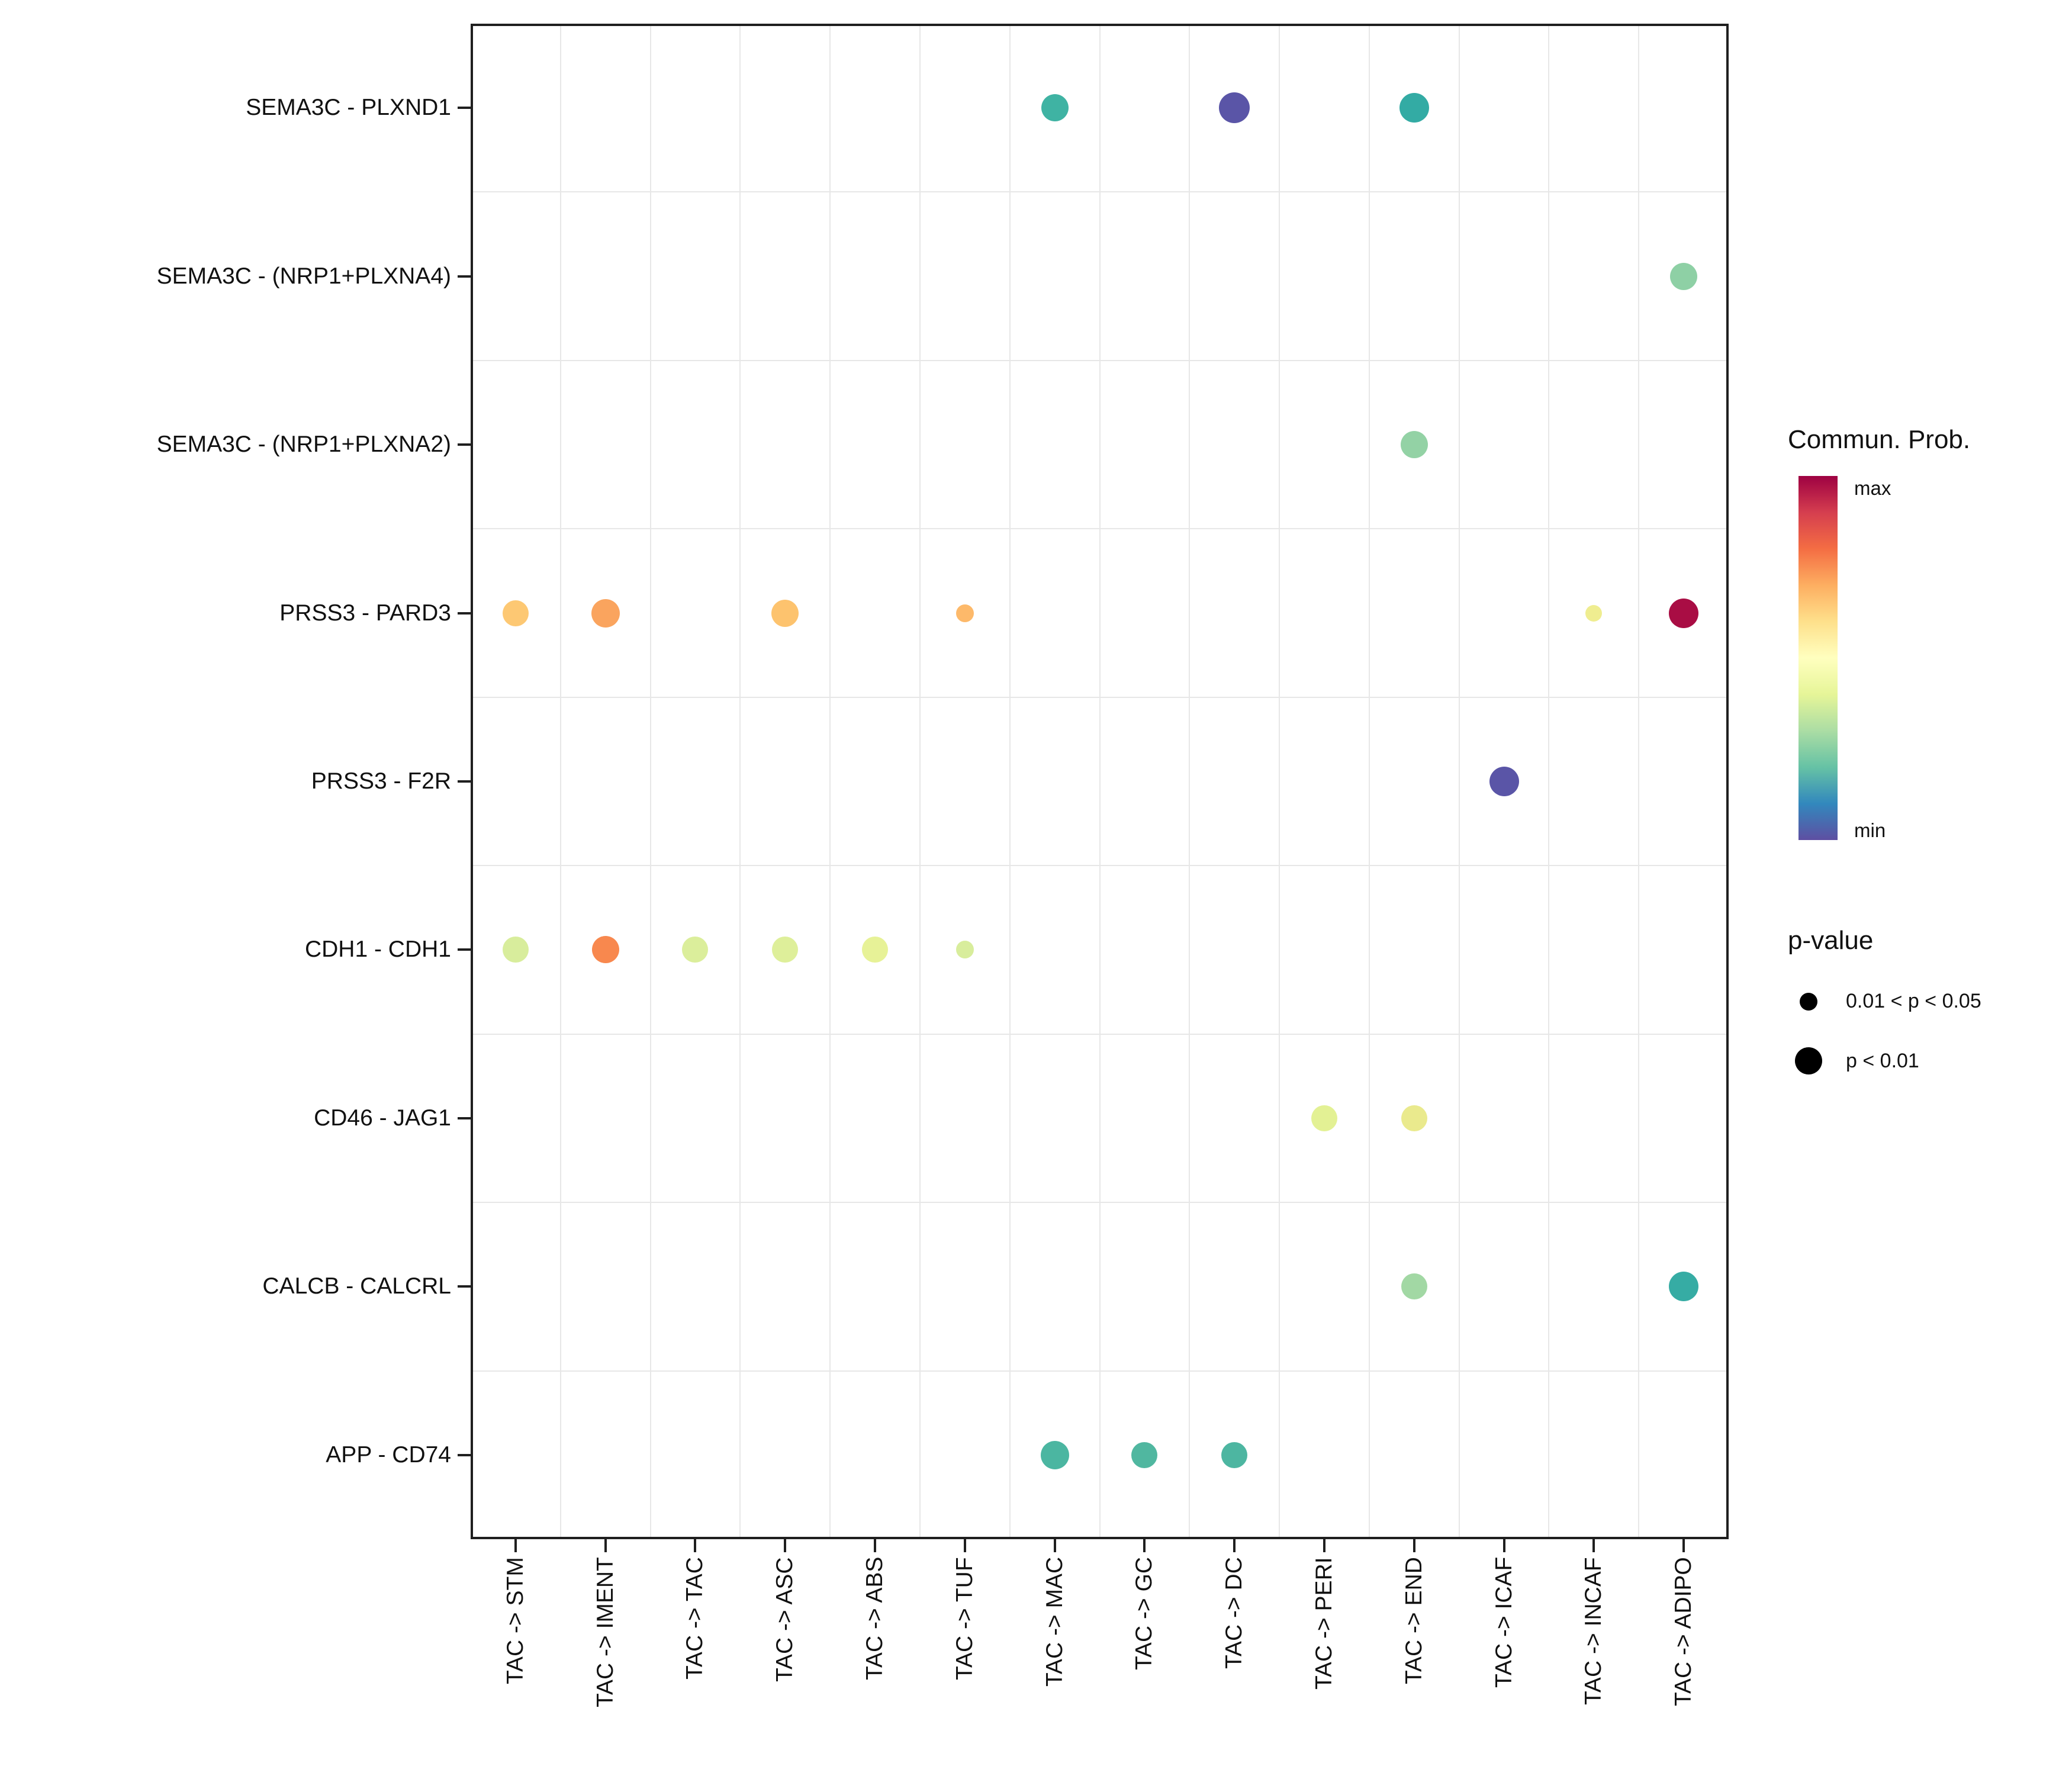 Image resolution: width=2072 pixels, height=1776 pixels. Describe the element at coordinates (1870, 830) in the screenshot. I see `colorbar-min-label: min` at that location.